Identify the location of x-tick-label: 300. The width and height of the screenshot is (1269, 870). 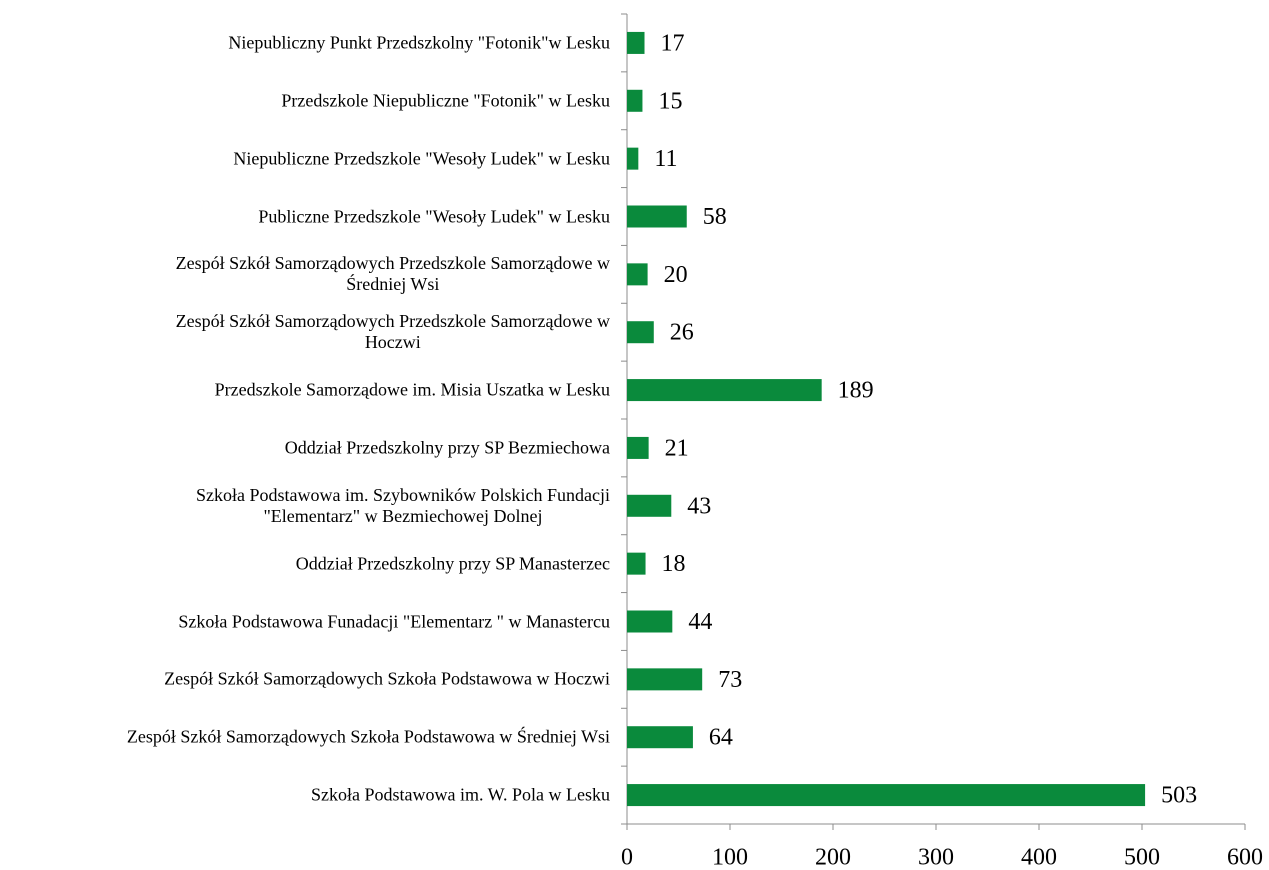
(936, 857).